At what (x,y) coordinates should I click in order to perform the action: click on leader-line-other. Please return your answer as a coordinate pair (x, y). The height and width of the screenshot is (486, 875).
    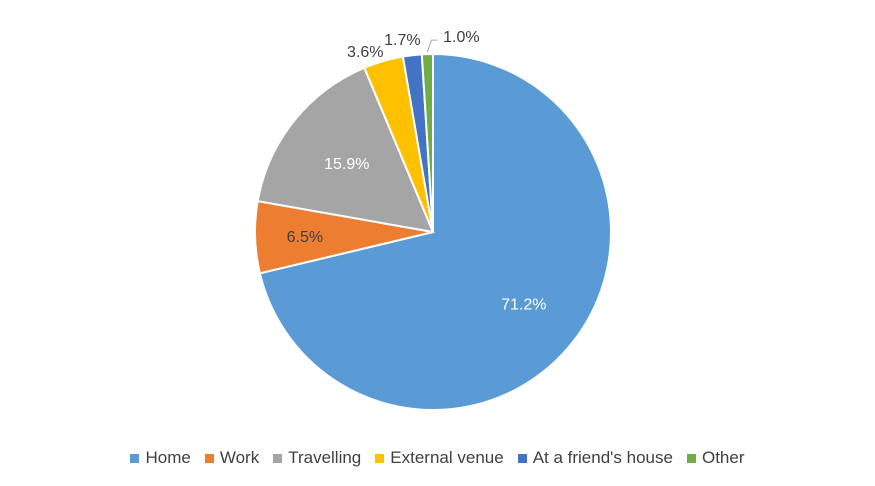
    Looking at the image, I should click on (432, 46).